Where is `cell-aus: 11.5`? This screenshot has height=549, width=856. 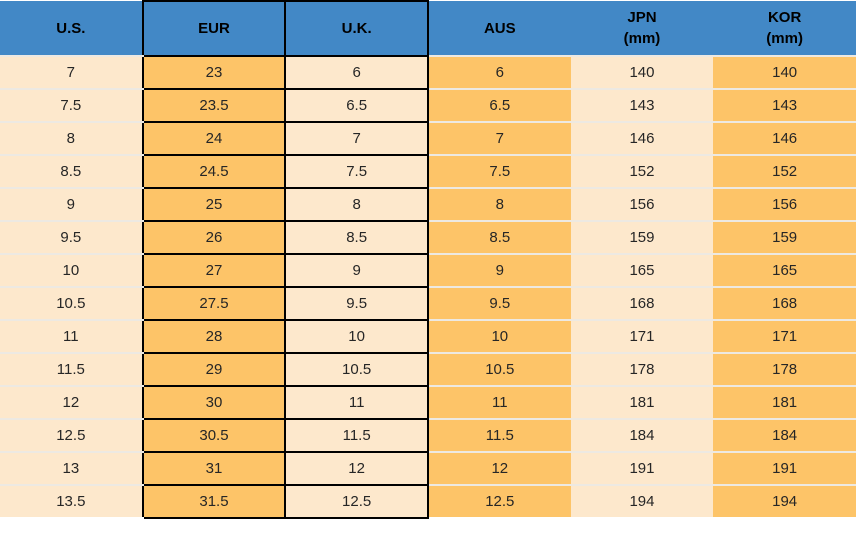 cell-aus: 11.5 is located at coordinates (499, 436).